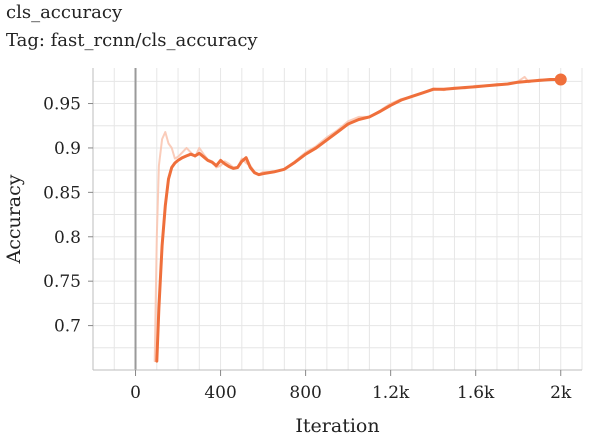 The height and width of the screenshot is (441, 600). I want to click on x-axis-ticks: 0 400 800 1.2k 1.6k 2k, so click(351, 386).